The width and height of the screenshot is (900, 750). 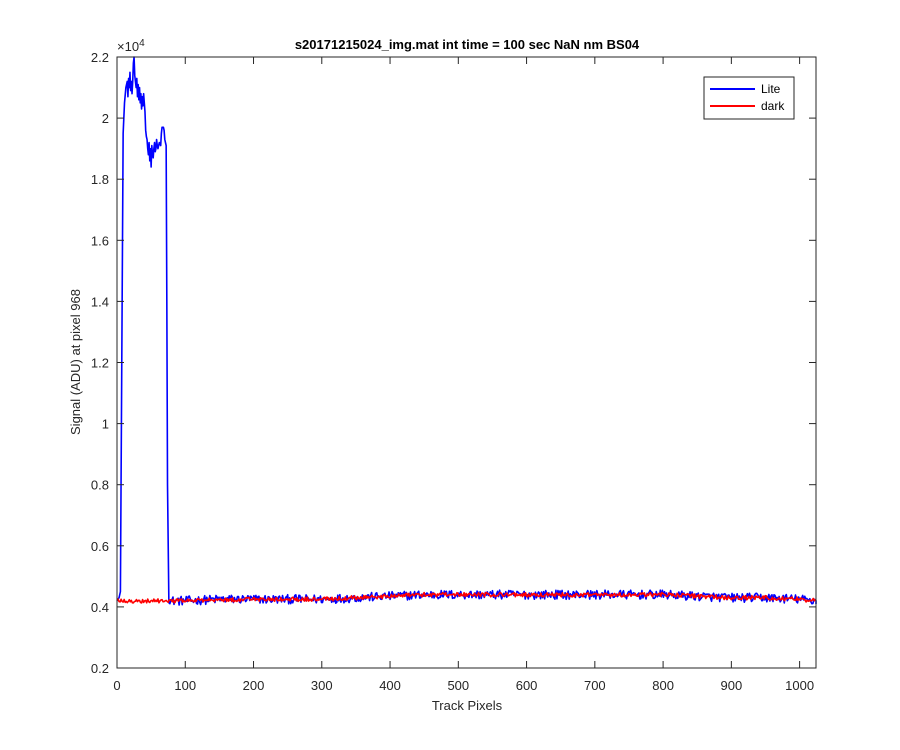 What do you see at coordinates (799, 685) in the screenshot?
I see `x-tick-label: 1000` at bounding box center [799, 685].